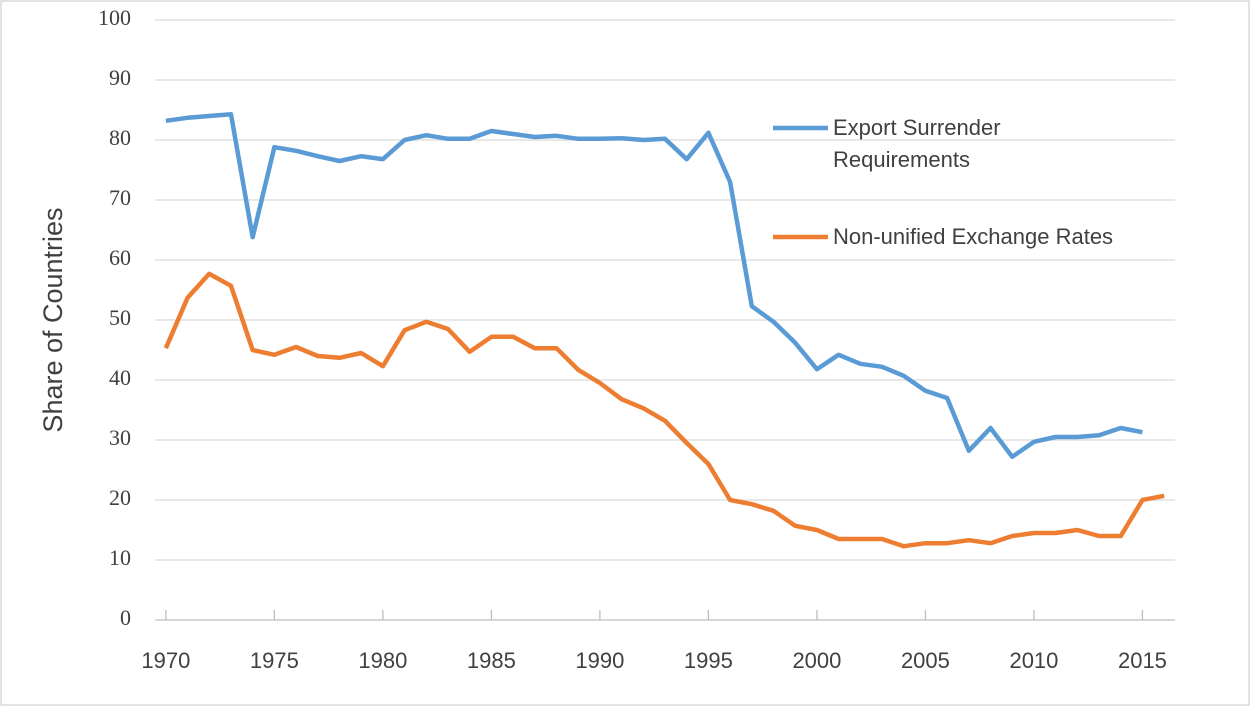 The width and height of the screenshot is (1250, 706). What do you see at coordinates (973, 236) in the screenshot?
I see `legend-label: Non-unified Exchange Rates` at bounding box center [973, 236].